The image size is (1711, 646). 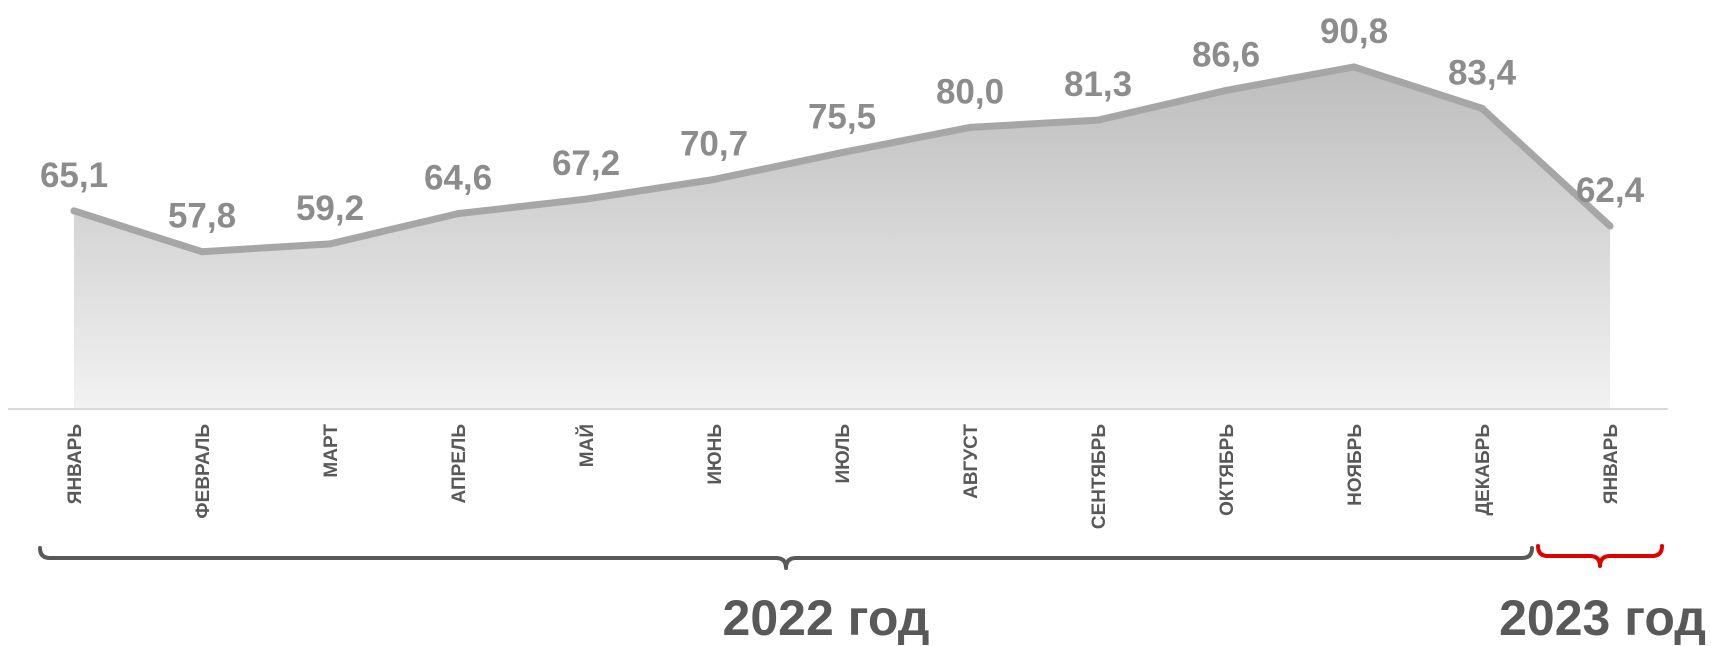 I want to click on category-label-12: ДЕКАБРЬ, so click(x=1483, y=470).